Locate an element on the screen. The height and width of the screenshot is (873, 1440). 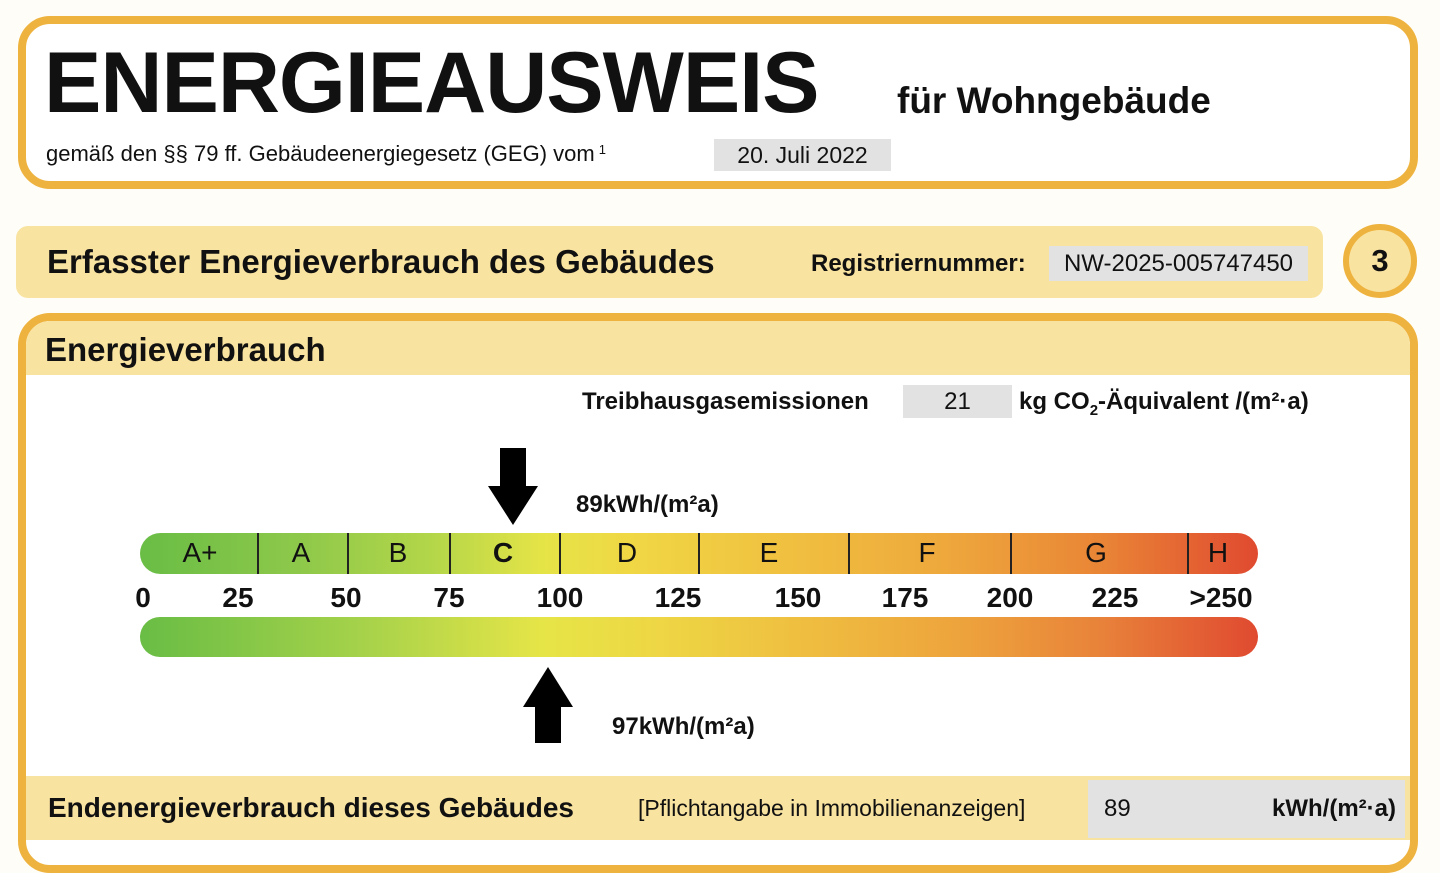
section-title: Erfasster Energieverbrauch des Gebäudes is located at coordinates (381, 261).